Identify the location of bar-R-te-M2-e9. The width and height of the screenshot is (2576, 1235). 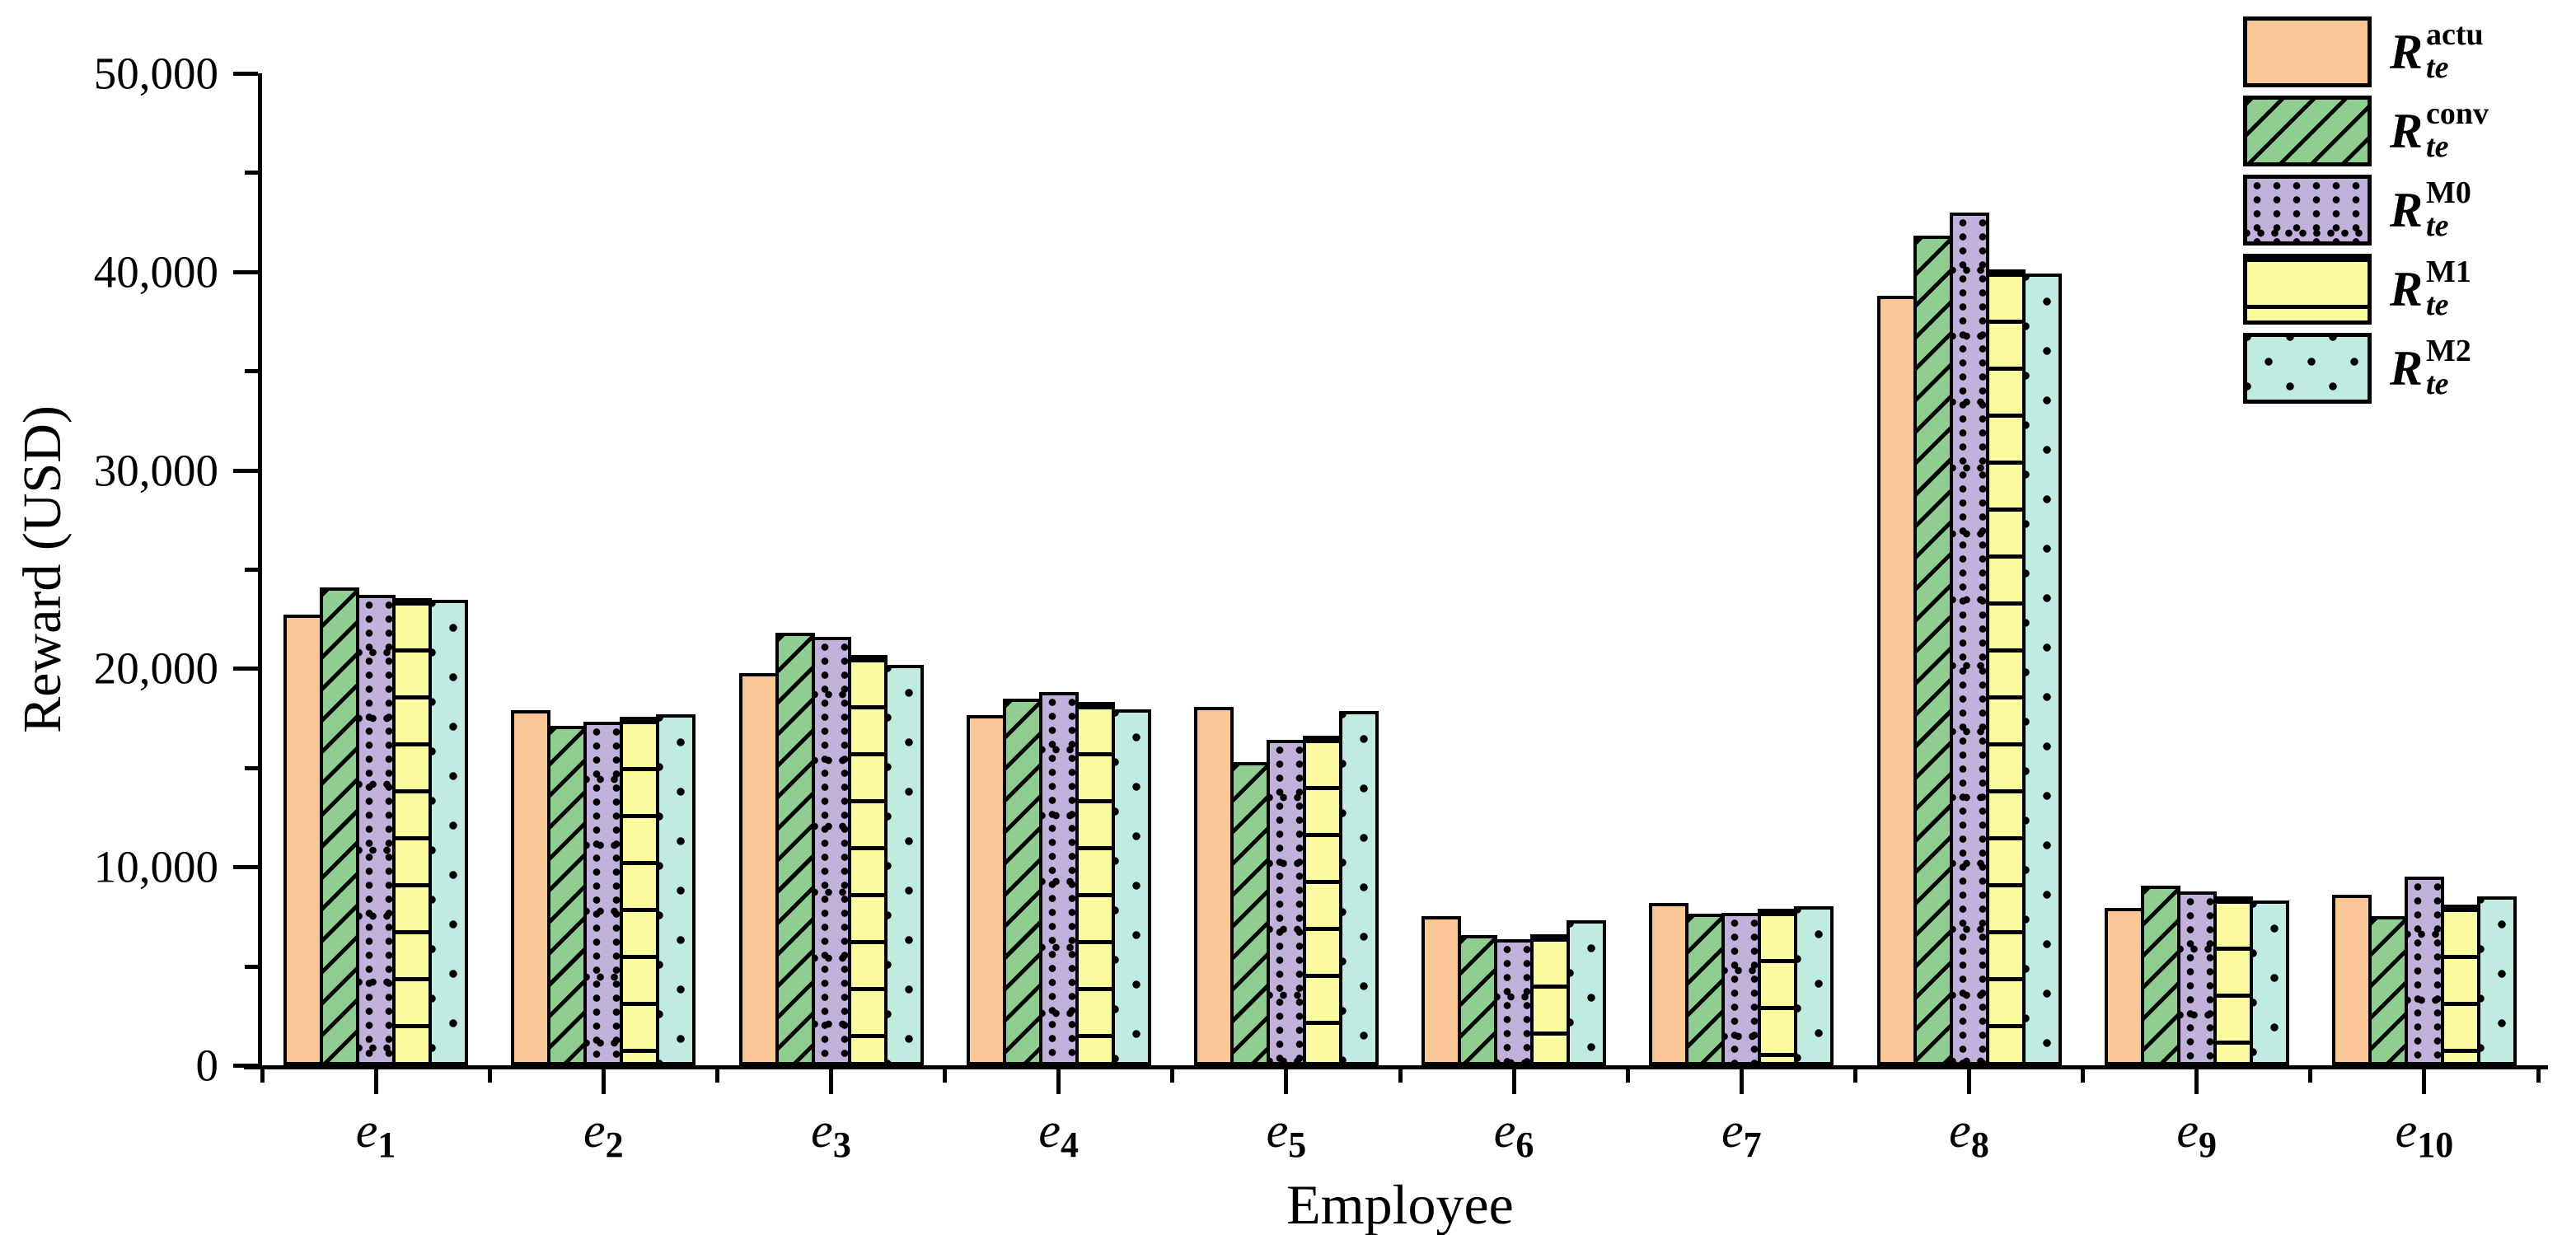
(2269, 983).